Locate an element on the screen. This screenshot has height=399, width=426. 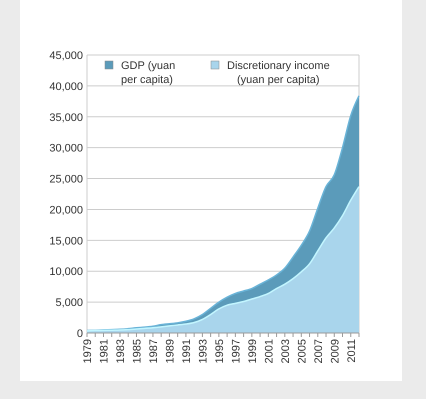
x-tick-label: 1995 is located at coordinates (220, 351).